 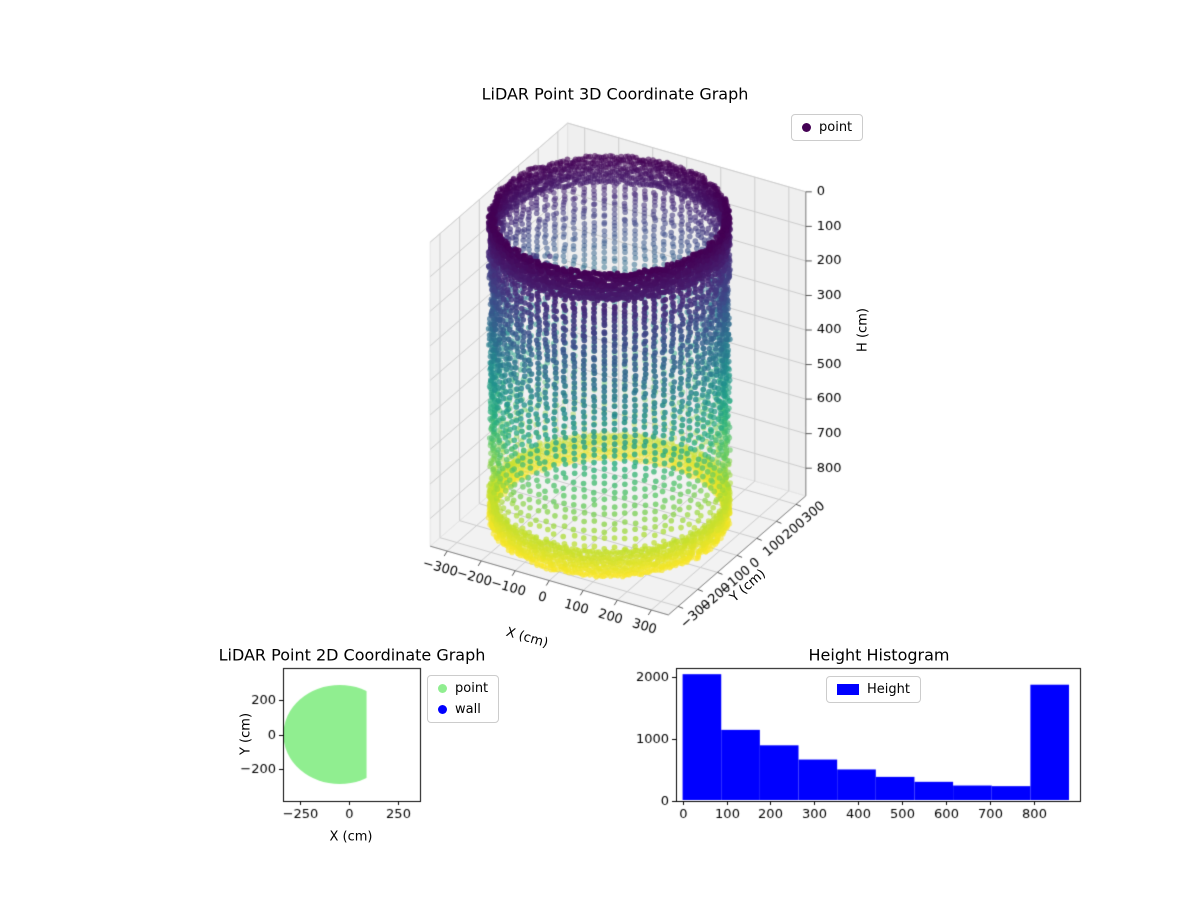 I want to click on histogram-legend: Height, so click(x=873, y=689).